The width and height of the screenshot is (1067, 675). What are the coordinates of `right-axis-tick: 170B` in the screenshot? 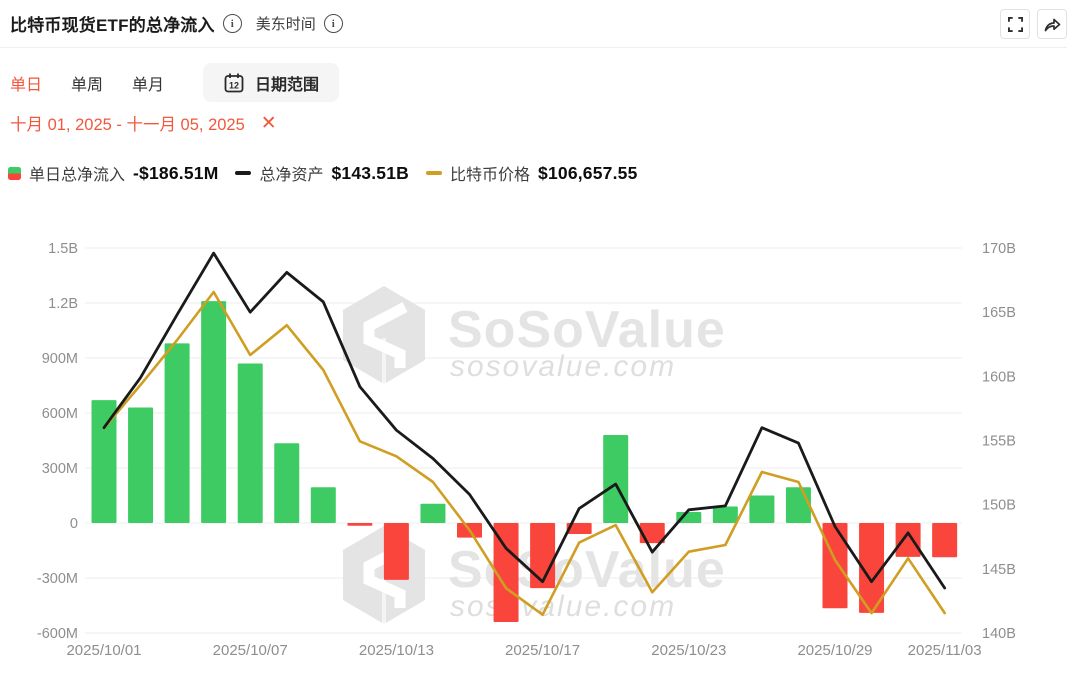 It's located at (999, 249).